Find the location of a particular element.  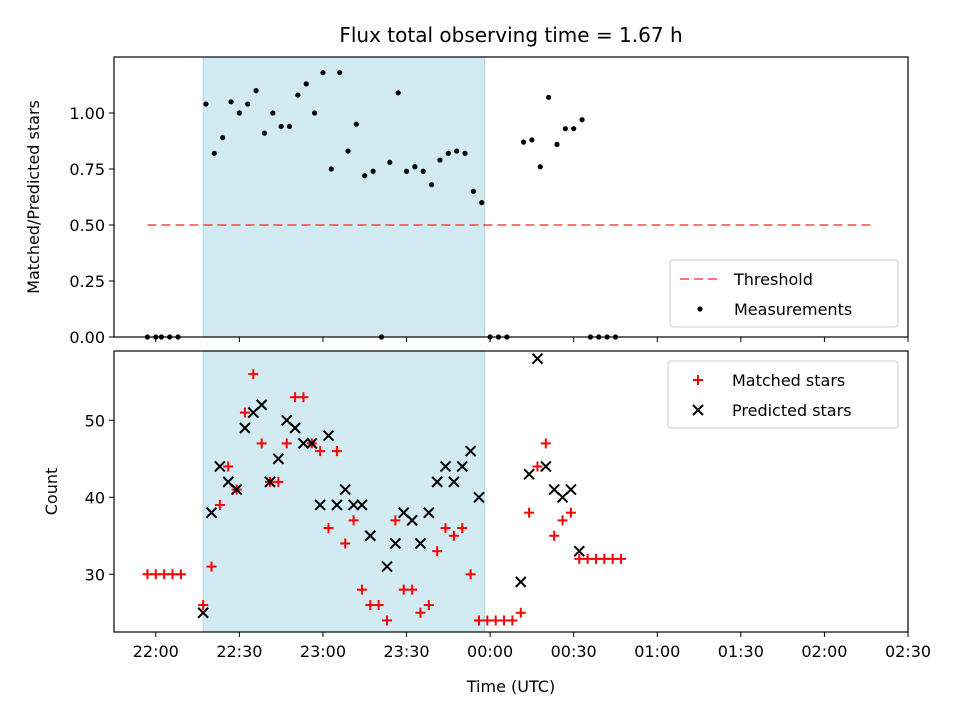

xtick-label: 01:30 is located at coordinates (741, 651).